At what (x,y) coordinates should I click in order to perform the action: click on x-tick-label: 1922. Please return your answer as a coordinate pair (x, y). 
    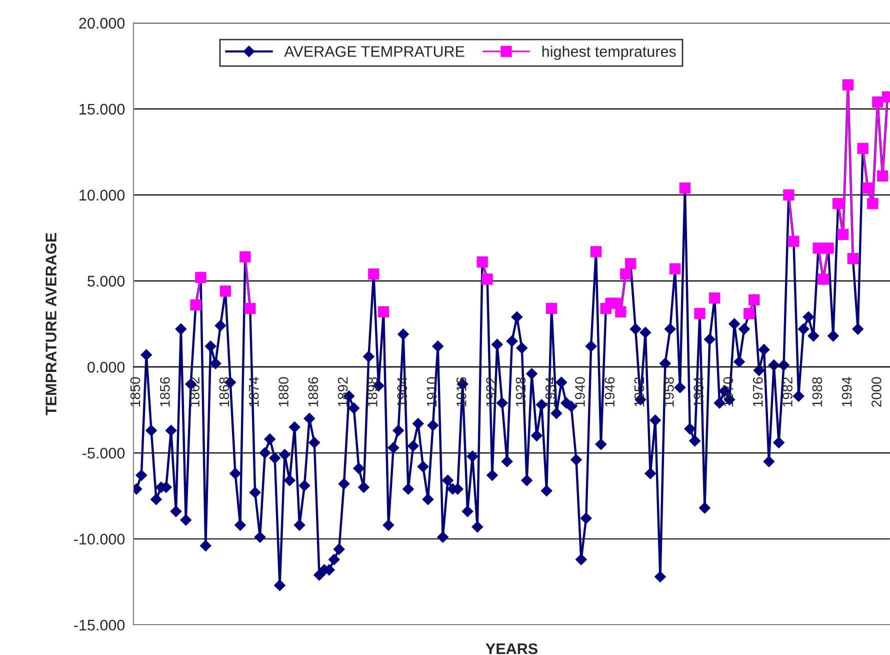
    Looking at the image, I should click on (491, 391).